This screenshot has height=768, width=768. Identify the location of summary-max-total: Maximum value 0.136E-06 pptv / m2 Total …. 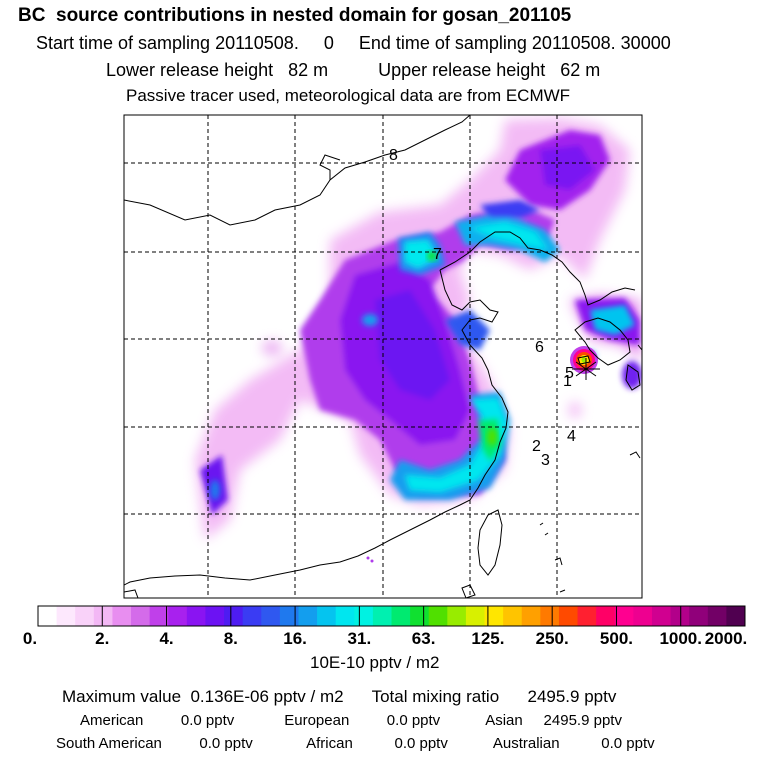
(339, 696).